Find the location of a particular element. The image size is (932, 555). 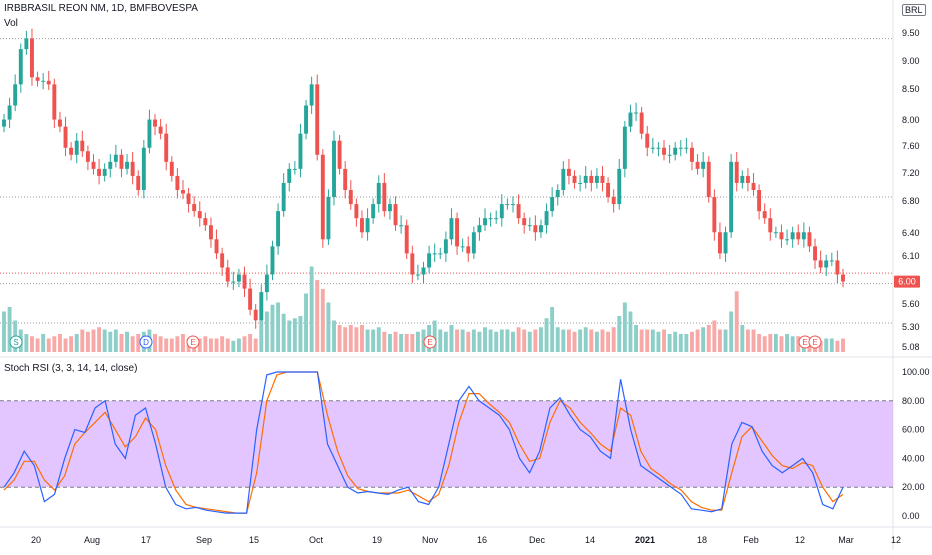

currency-badge: BRL is located at coordinates (914, 10).